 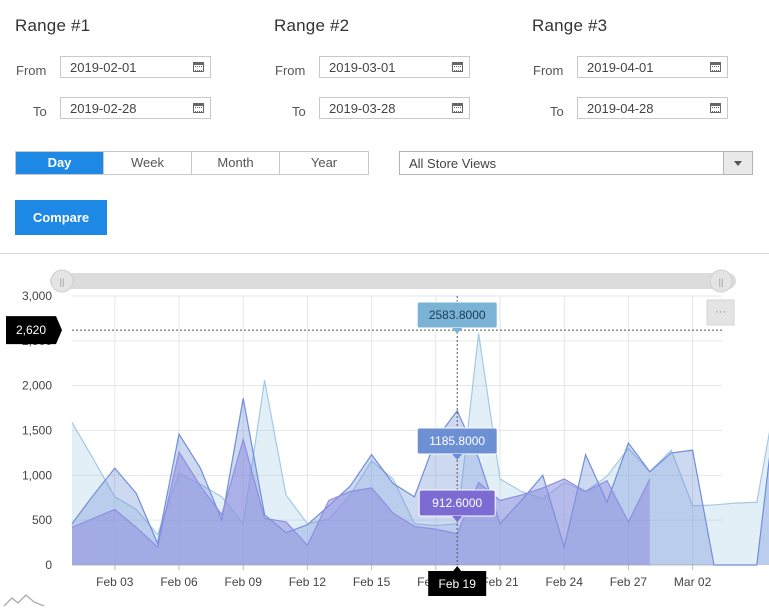 I want to click on x-tick-label: Feb 06, so click(x=179, y=582).